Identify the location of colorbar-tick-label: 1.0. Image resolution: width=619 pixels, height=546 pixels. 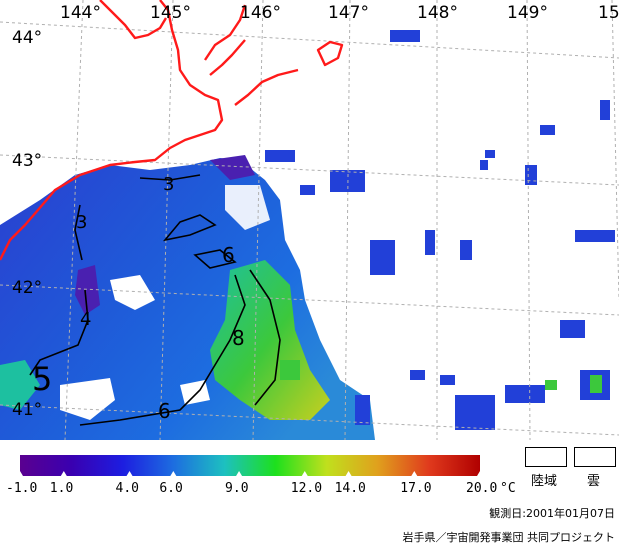
(61, 488).